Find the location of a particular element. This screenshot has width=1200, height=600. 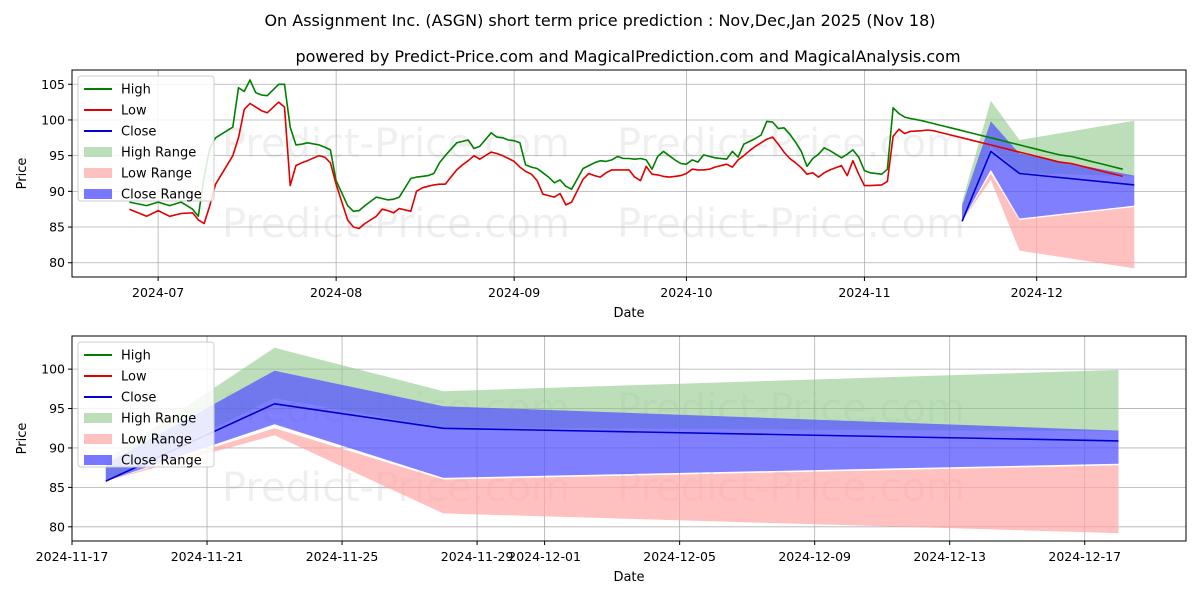

close-series-line is located at coordinates (1048, 186).